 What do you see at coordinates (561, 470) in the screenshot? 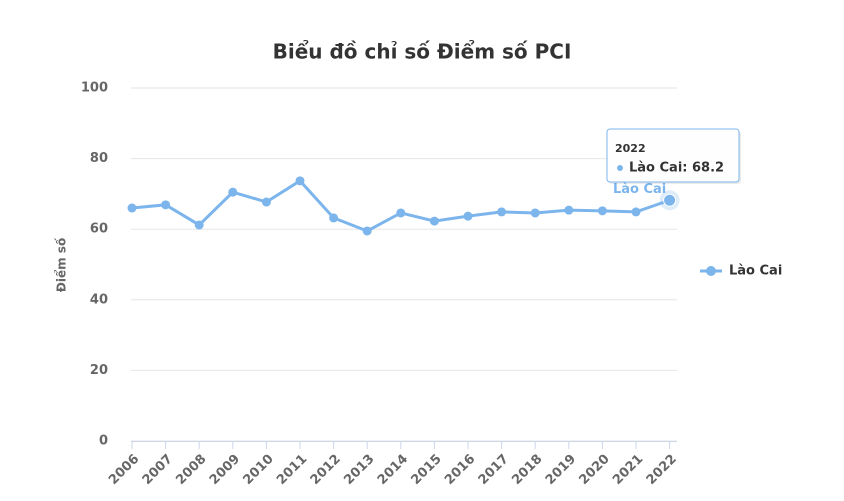
I see `x-tick-label: 2019` at bounding box center [561, 470].